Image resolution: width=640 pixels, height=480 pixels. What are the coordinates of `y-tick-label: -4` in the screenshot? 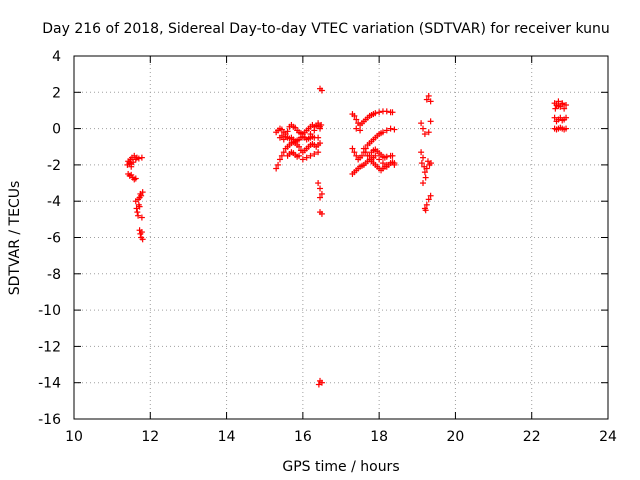 It's located at (54, 202).